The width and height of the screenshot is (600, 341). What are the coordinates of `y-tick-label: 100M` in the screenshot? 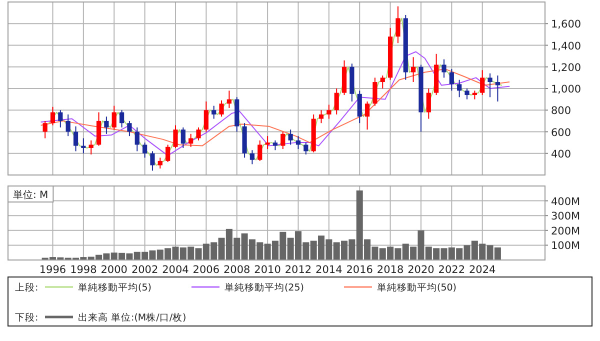 It's located at (565, 246).